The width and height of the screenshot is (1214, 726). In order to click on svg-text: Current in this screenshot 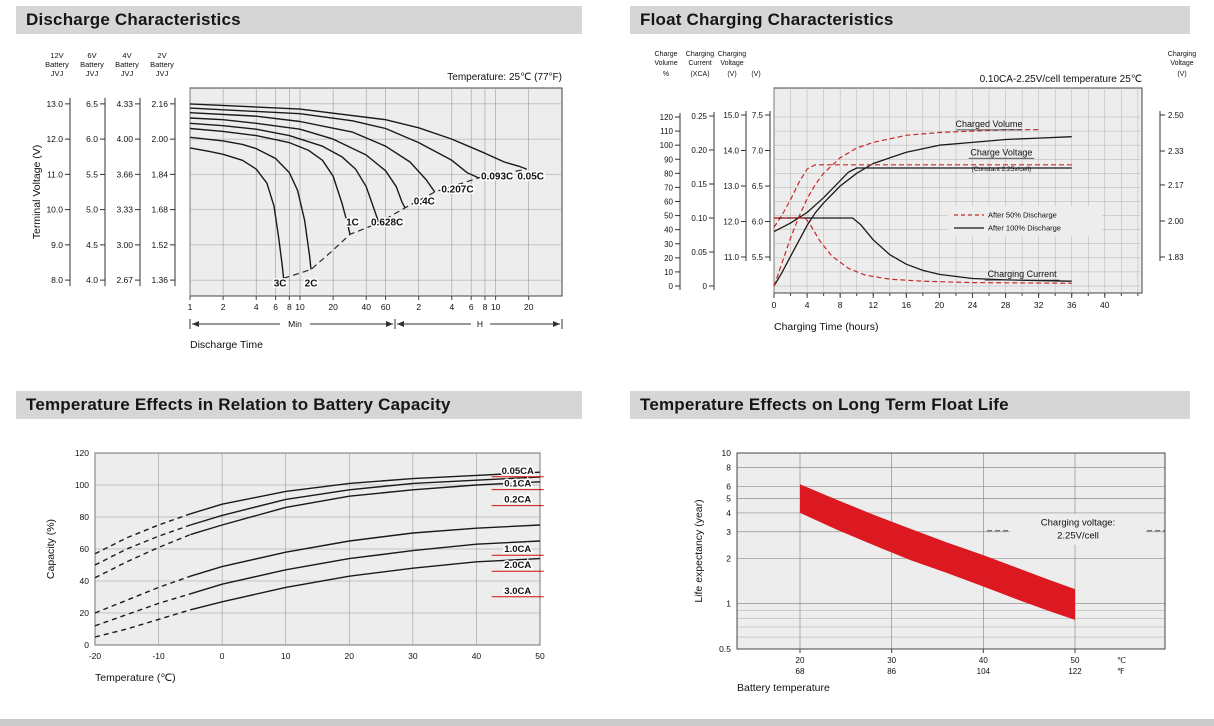, I will do `click(699, 63)`.